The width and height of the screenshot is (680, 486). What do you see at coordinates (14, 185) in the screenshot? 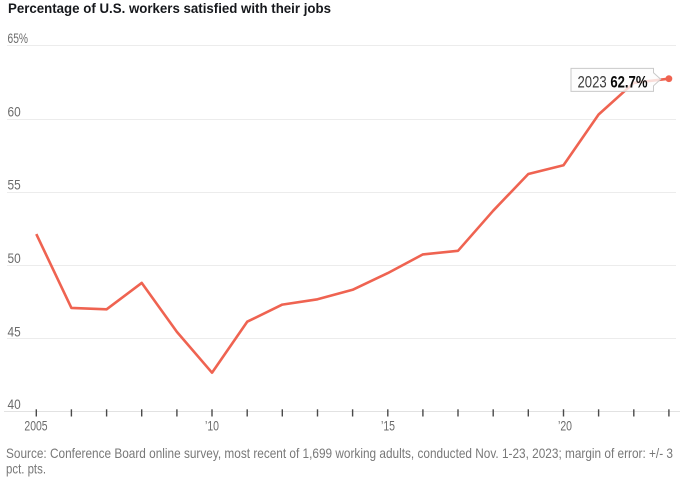
I see `svg-text: 55` at bounding box center [14, 185].